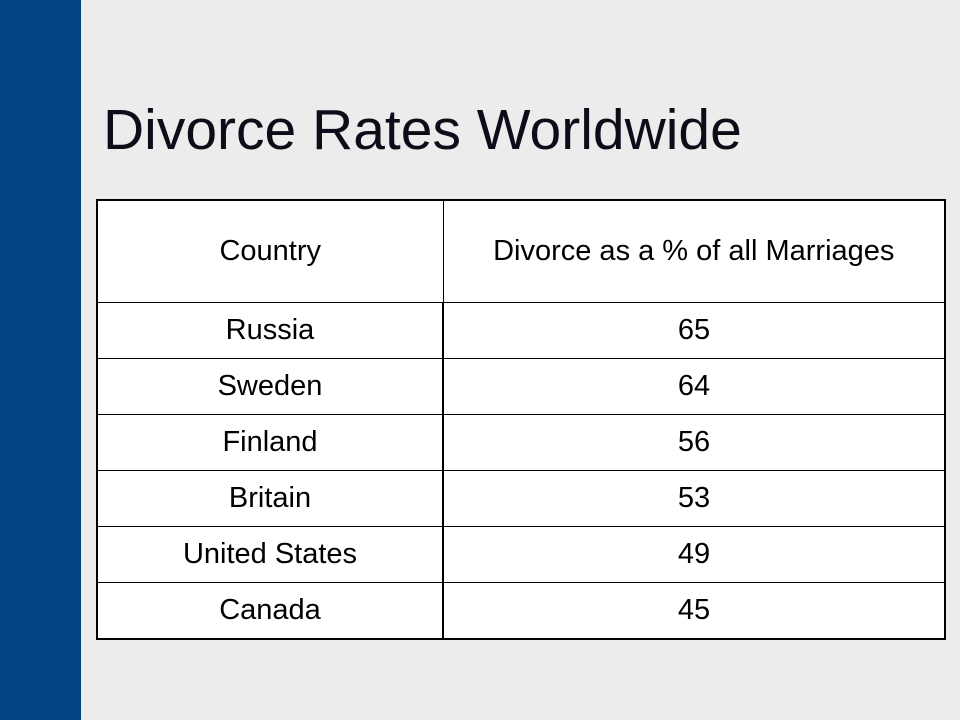  I want to click on rate-cell: 49, so click(694, 555).